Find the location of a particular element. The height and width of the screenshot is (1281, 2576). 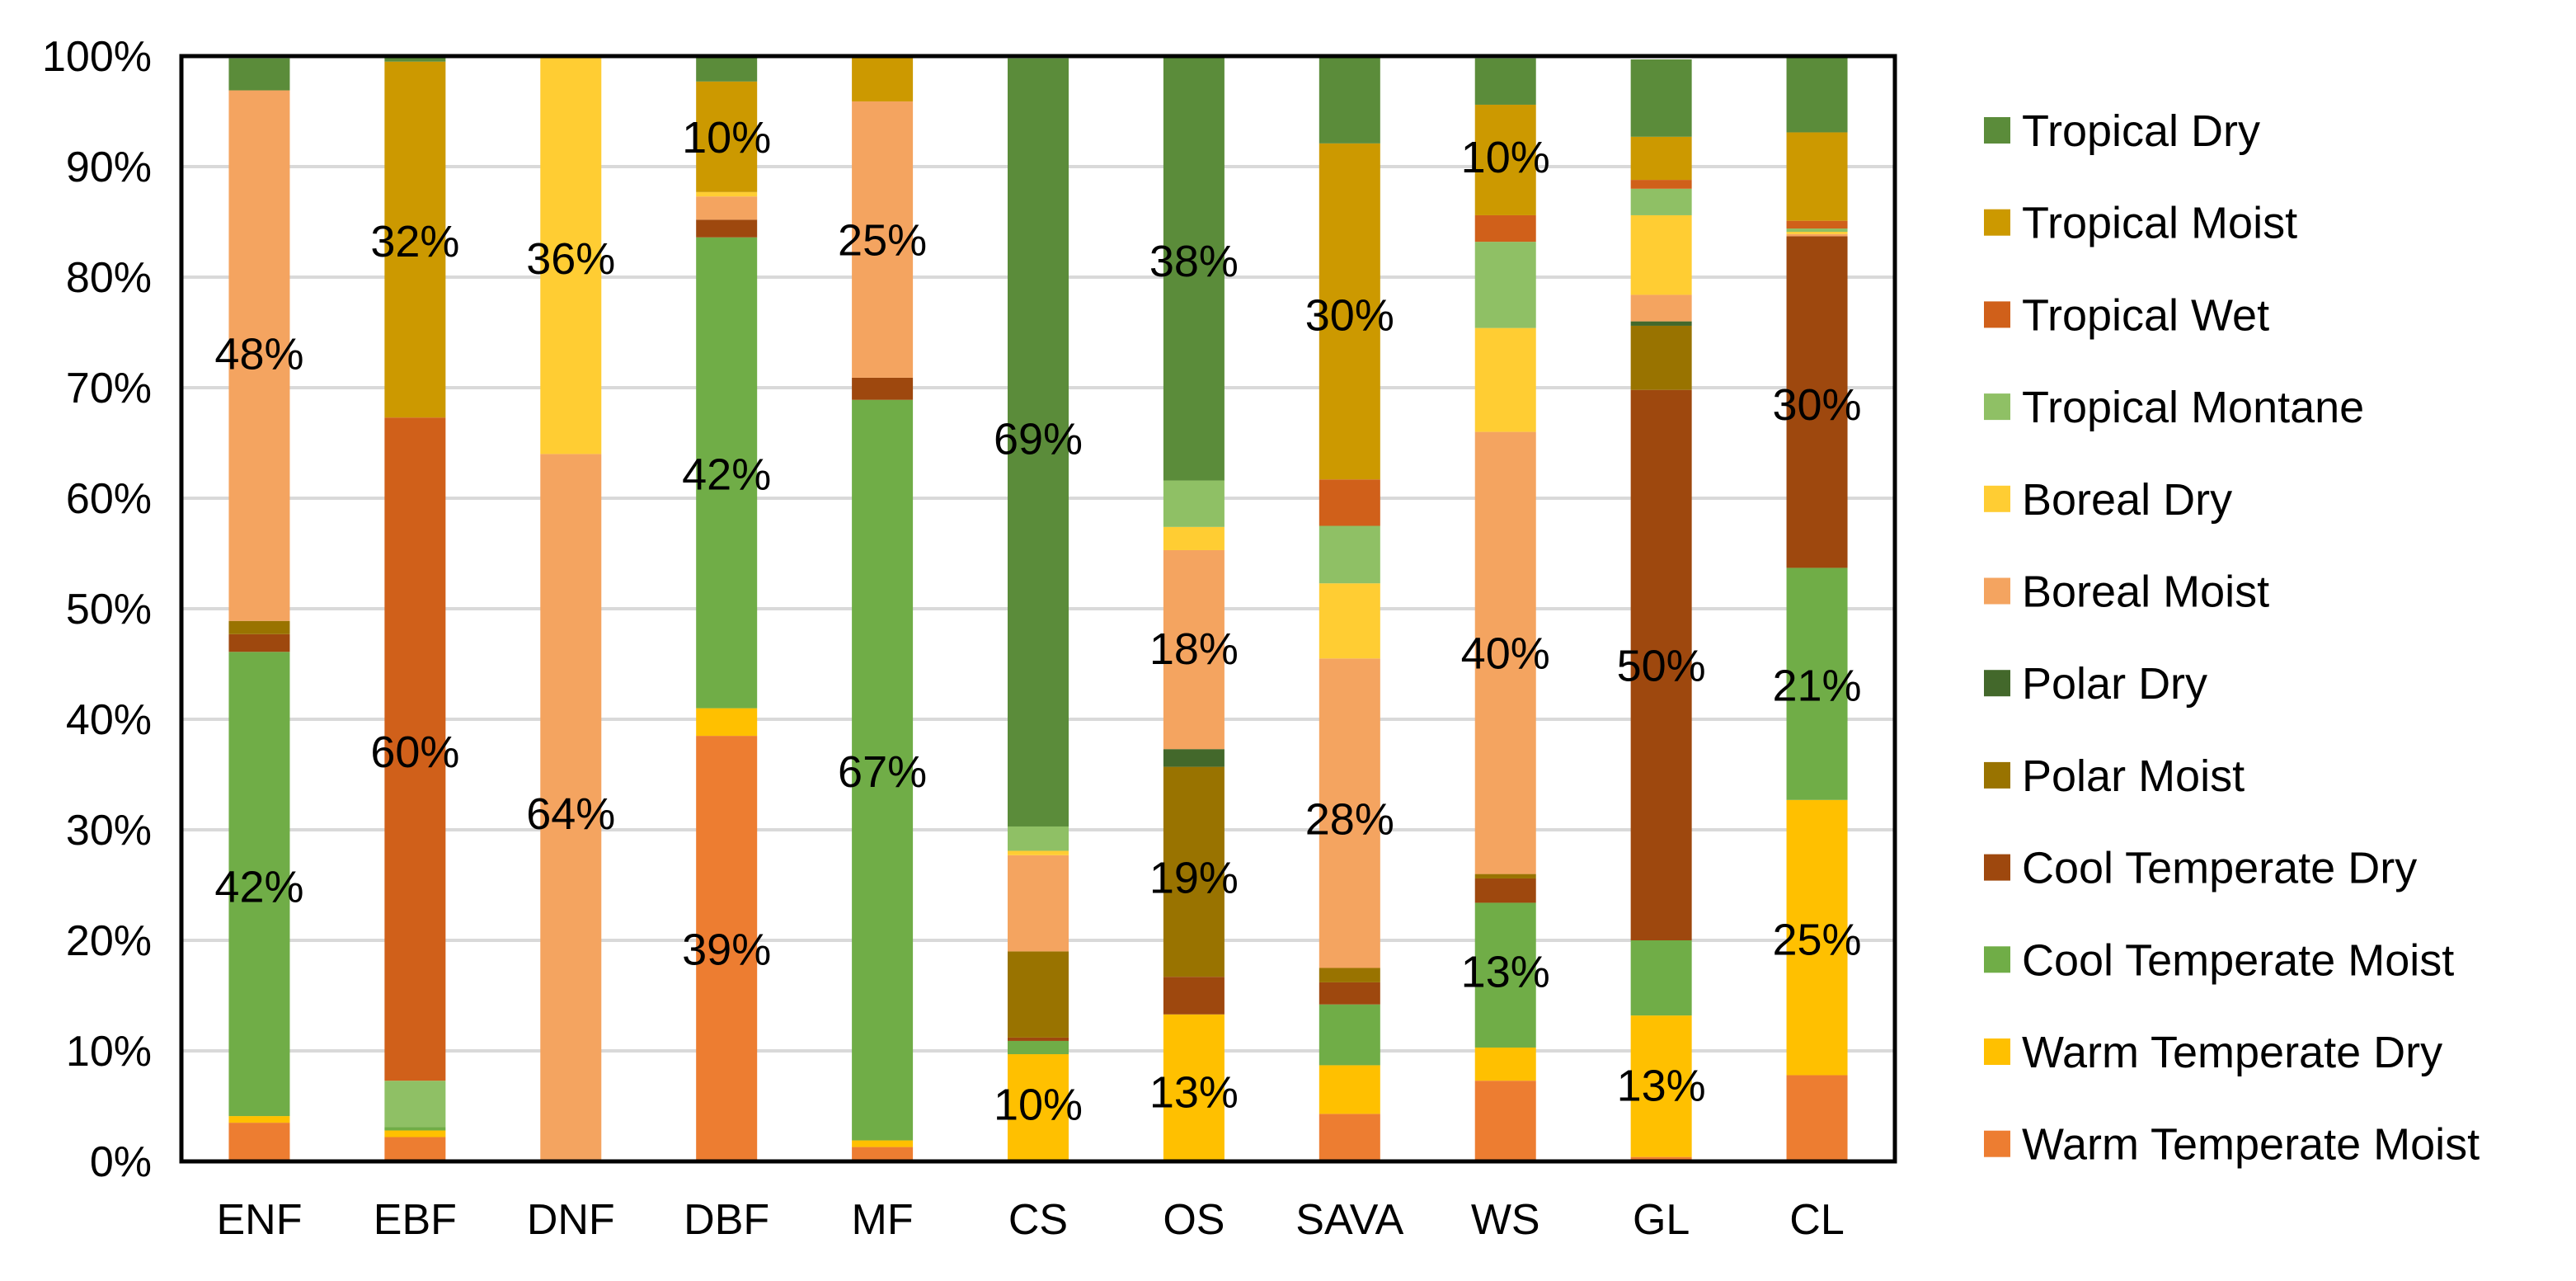

legend-label: Cool Temperate Dry is located at coordinates (2219, 868).